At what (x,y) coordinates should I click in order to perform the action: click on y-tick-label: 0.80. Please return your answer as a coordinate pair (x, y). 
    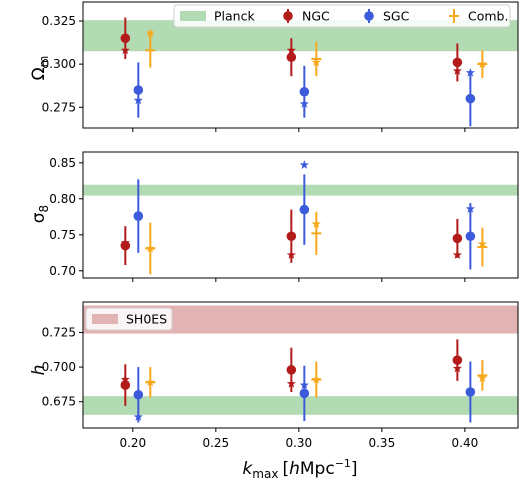
    Looking at the image, I should click on (62, 199).